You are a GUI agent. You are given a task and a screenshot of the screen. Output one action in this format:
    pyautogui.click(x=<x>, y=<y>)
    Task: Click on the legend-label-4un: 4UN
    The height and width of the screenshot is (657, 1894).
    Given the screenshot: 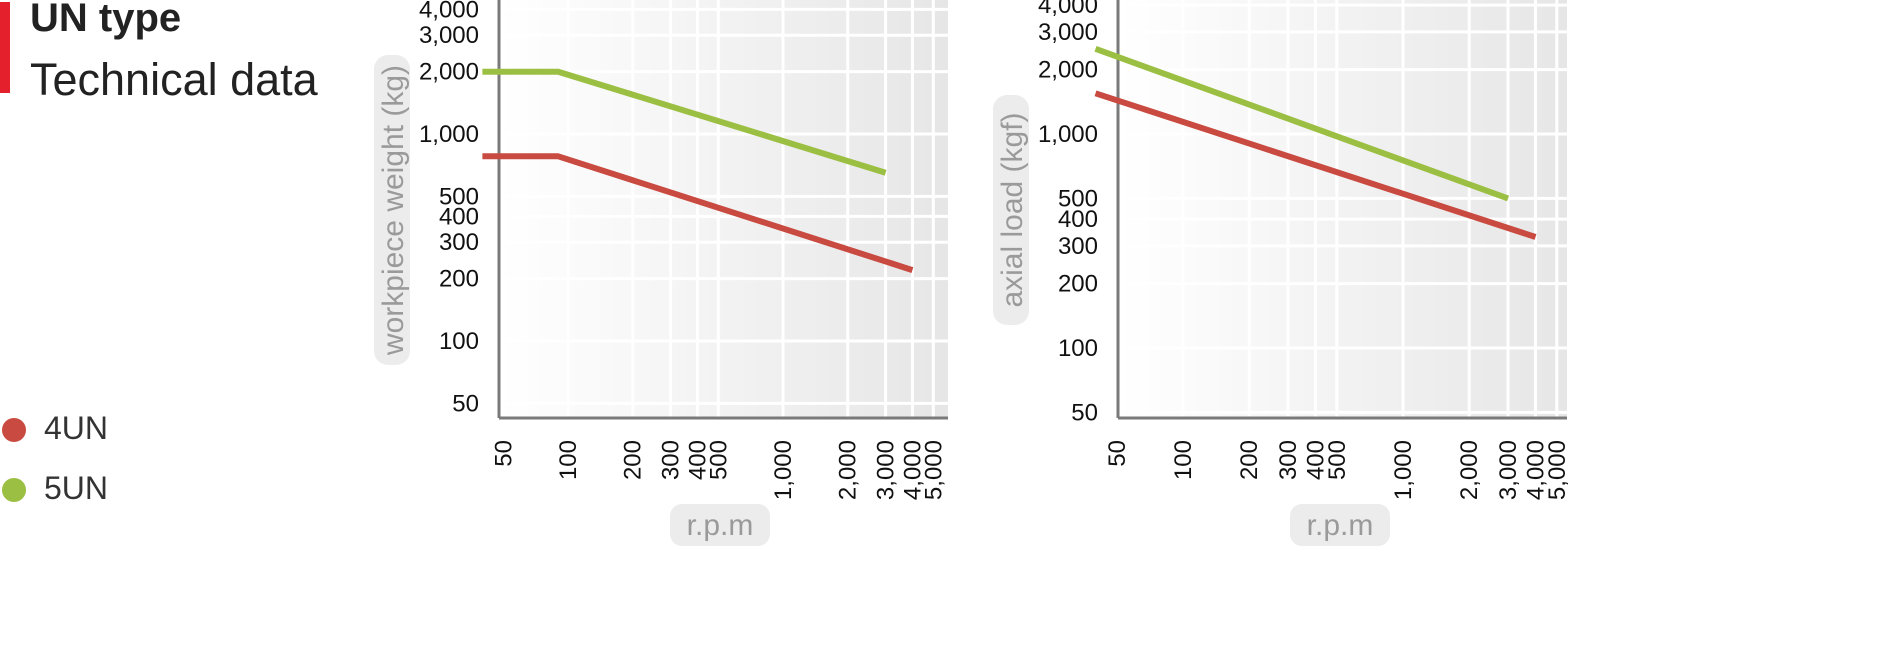 What is the action you would take?
    pyautogui.click(x=76, y=428)
    